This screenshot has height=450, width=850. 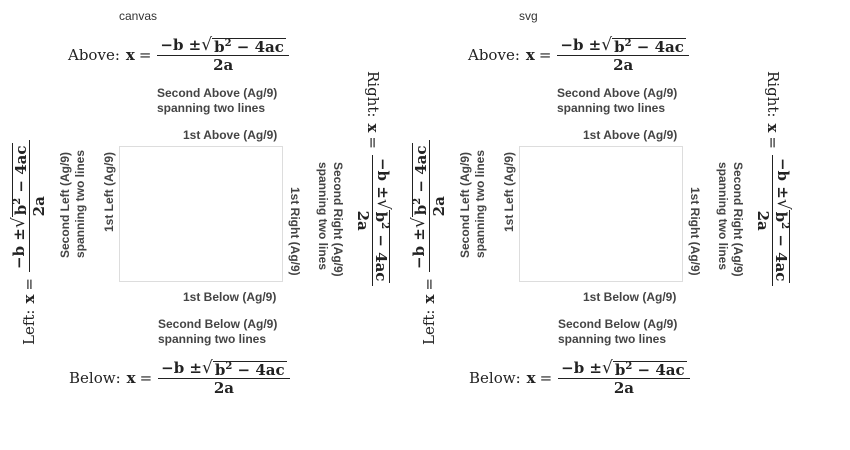 What do you see at coordinates (617, 100) in the screenshot?
I see `label-second-above: Second Above (Ag/9) spanning two lines` at bounding box center [617, 100].